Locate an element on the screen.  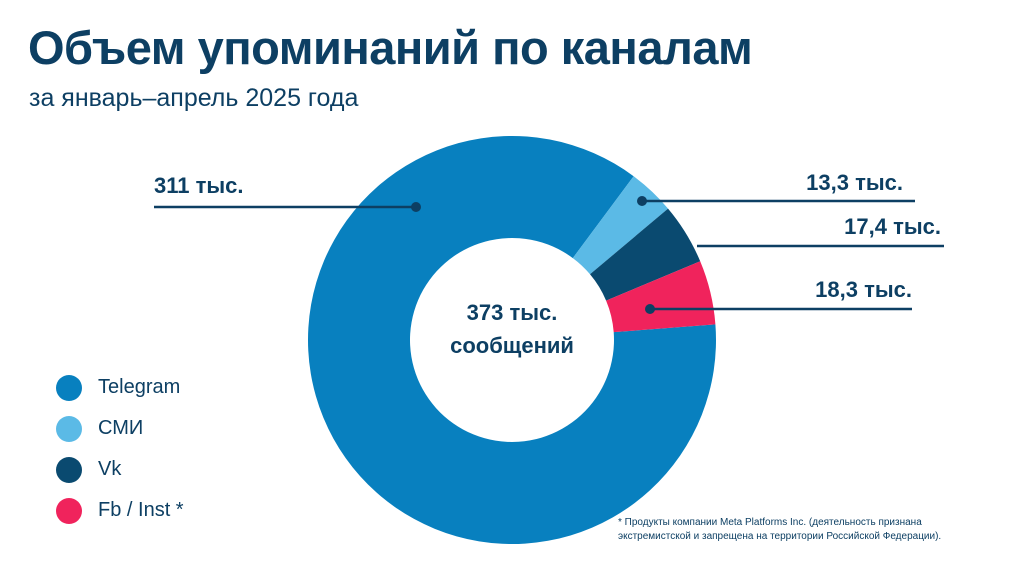
chart-subtitle: за январь–апрель 2025 года is located at coordinates (194, 98).